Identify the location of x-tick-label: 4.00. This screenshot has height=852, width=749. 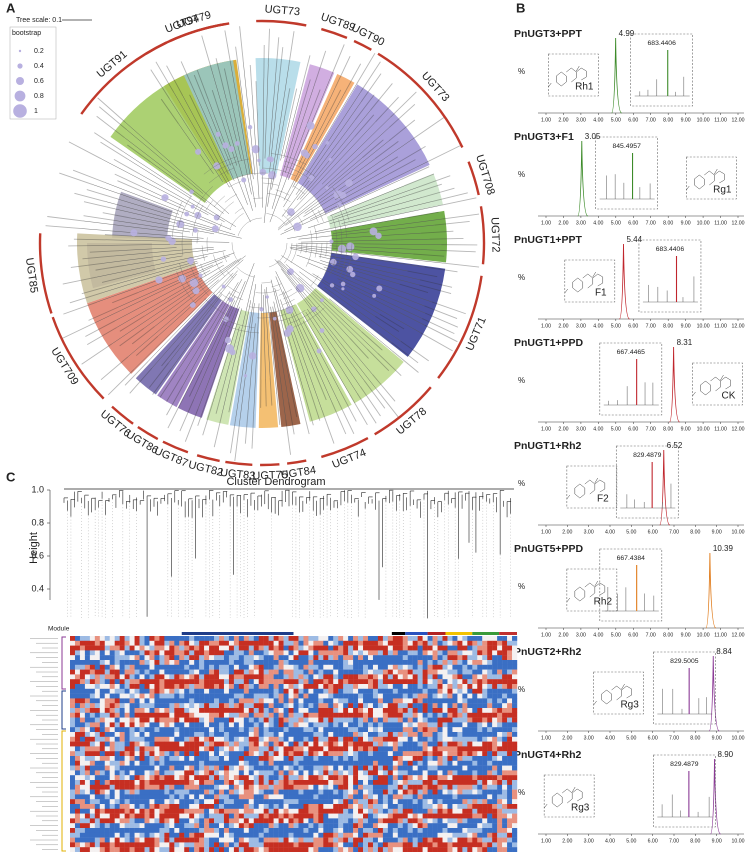
(598, 429).